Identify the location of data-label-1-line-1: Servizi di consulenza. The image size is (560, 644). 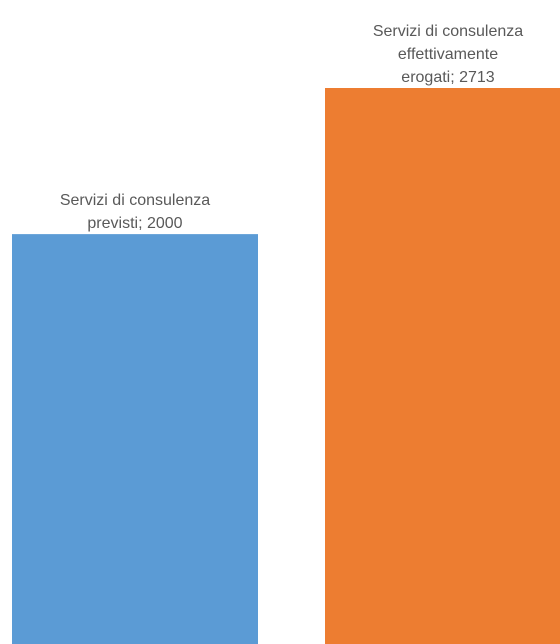
(135, 200).